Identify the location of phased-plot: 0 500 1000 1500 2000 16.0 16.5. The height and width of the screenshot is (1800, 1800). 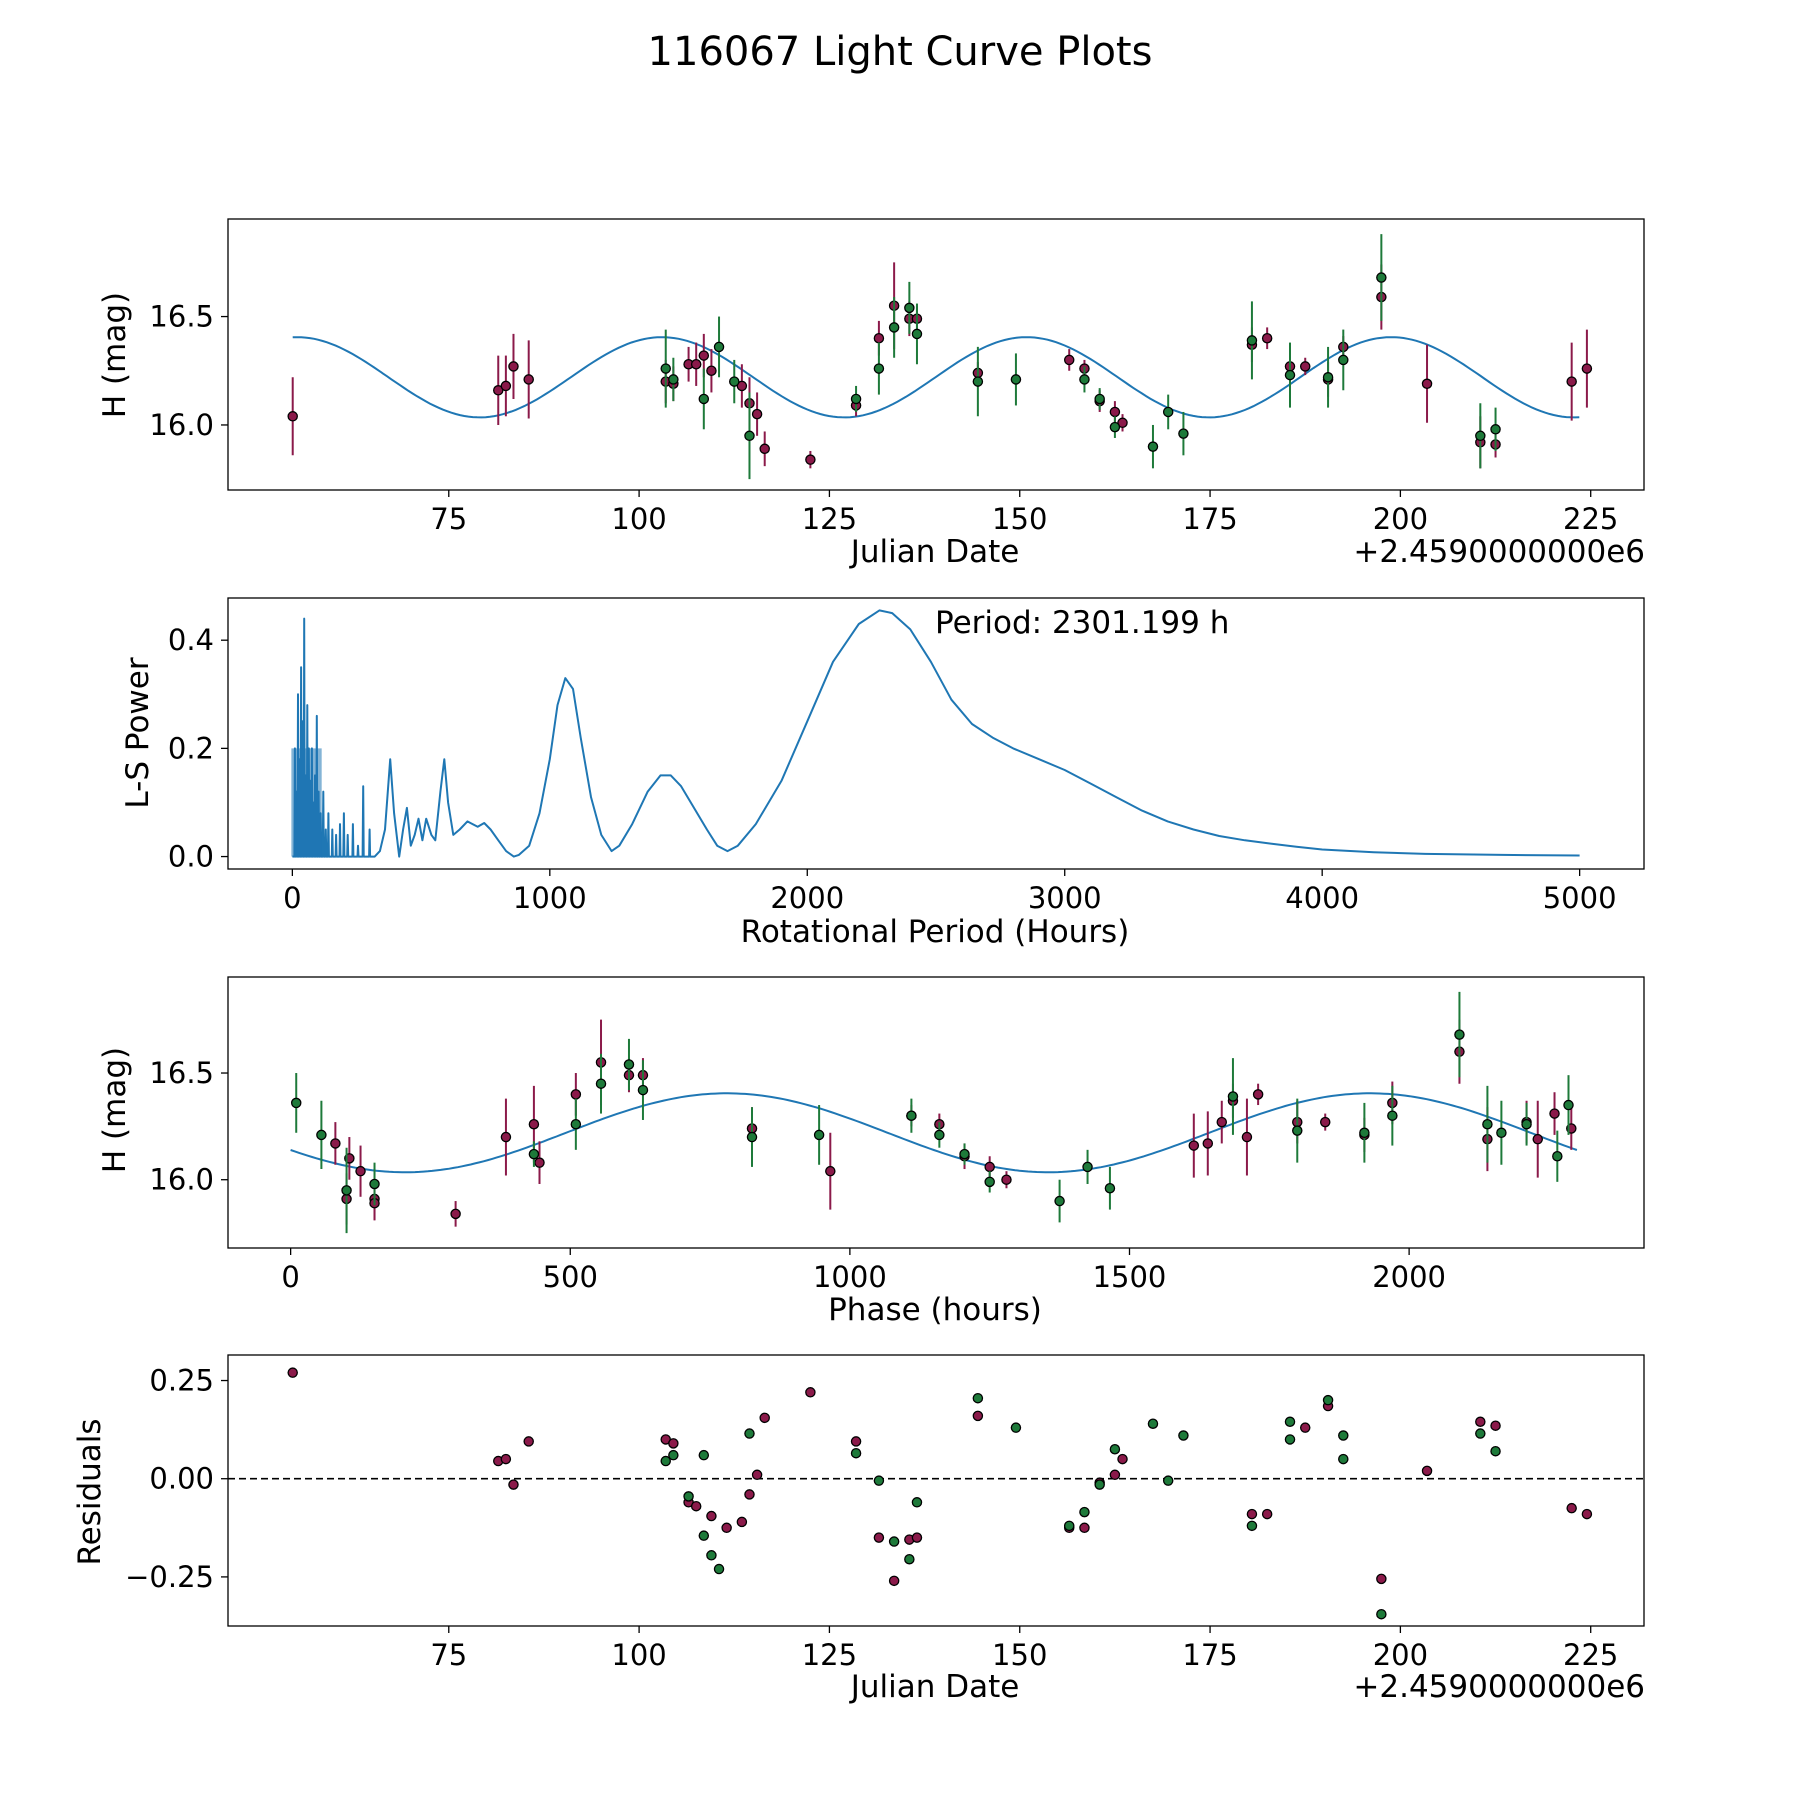
(897, 1135).